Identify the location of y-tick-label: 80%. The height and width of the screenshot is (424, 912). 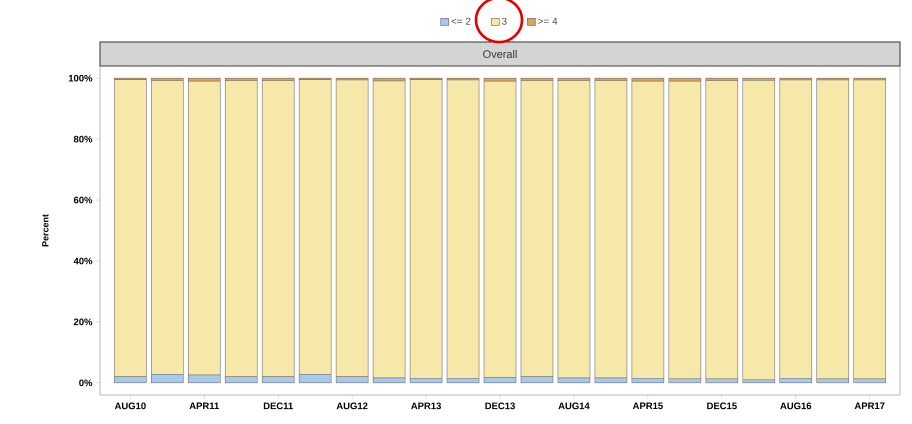
(83, 139).